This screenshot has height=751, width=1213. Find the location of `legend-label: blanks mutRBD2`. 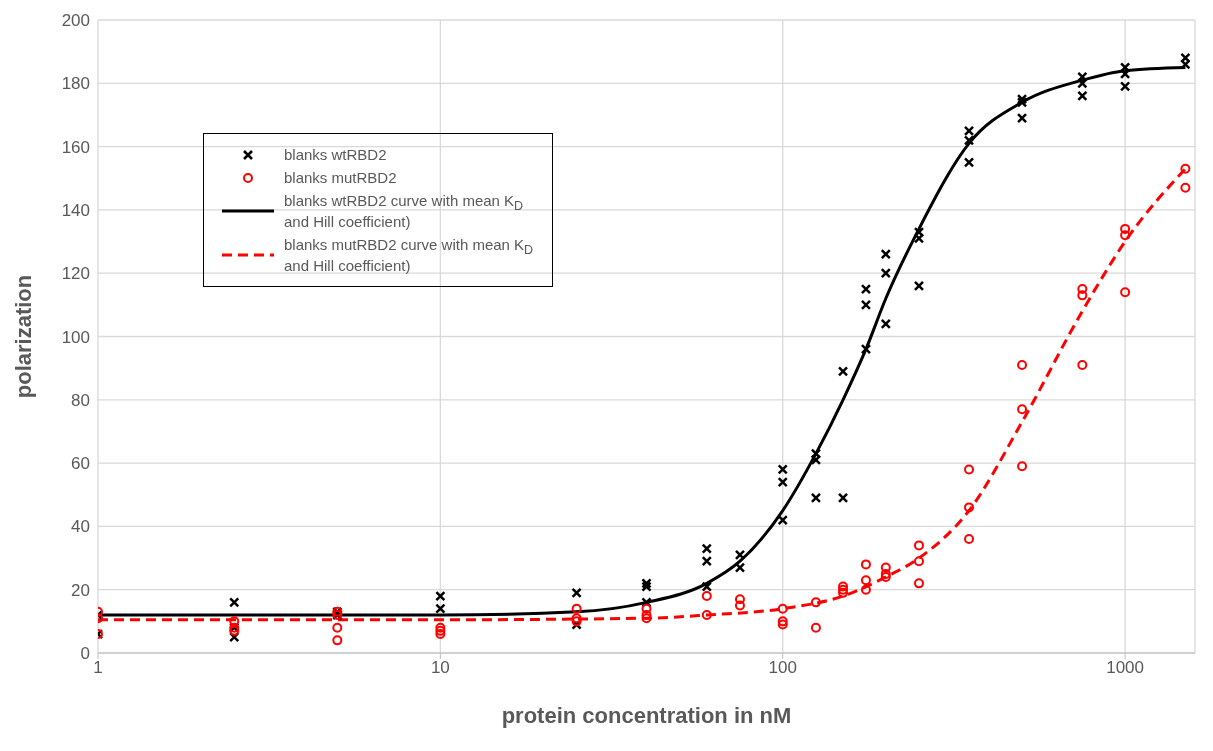

legend-label: blanks mutRBD2 is located at coordinates (340, 177).